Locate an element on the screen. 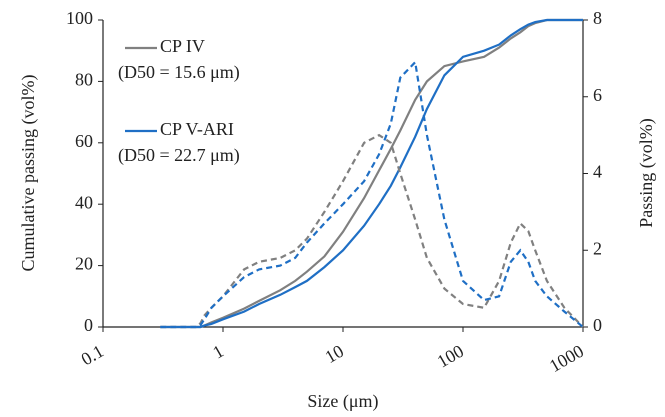 This screenshot has height=417, width=665. x-tick-label: 100 is located at coordinates (450, 356).